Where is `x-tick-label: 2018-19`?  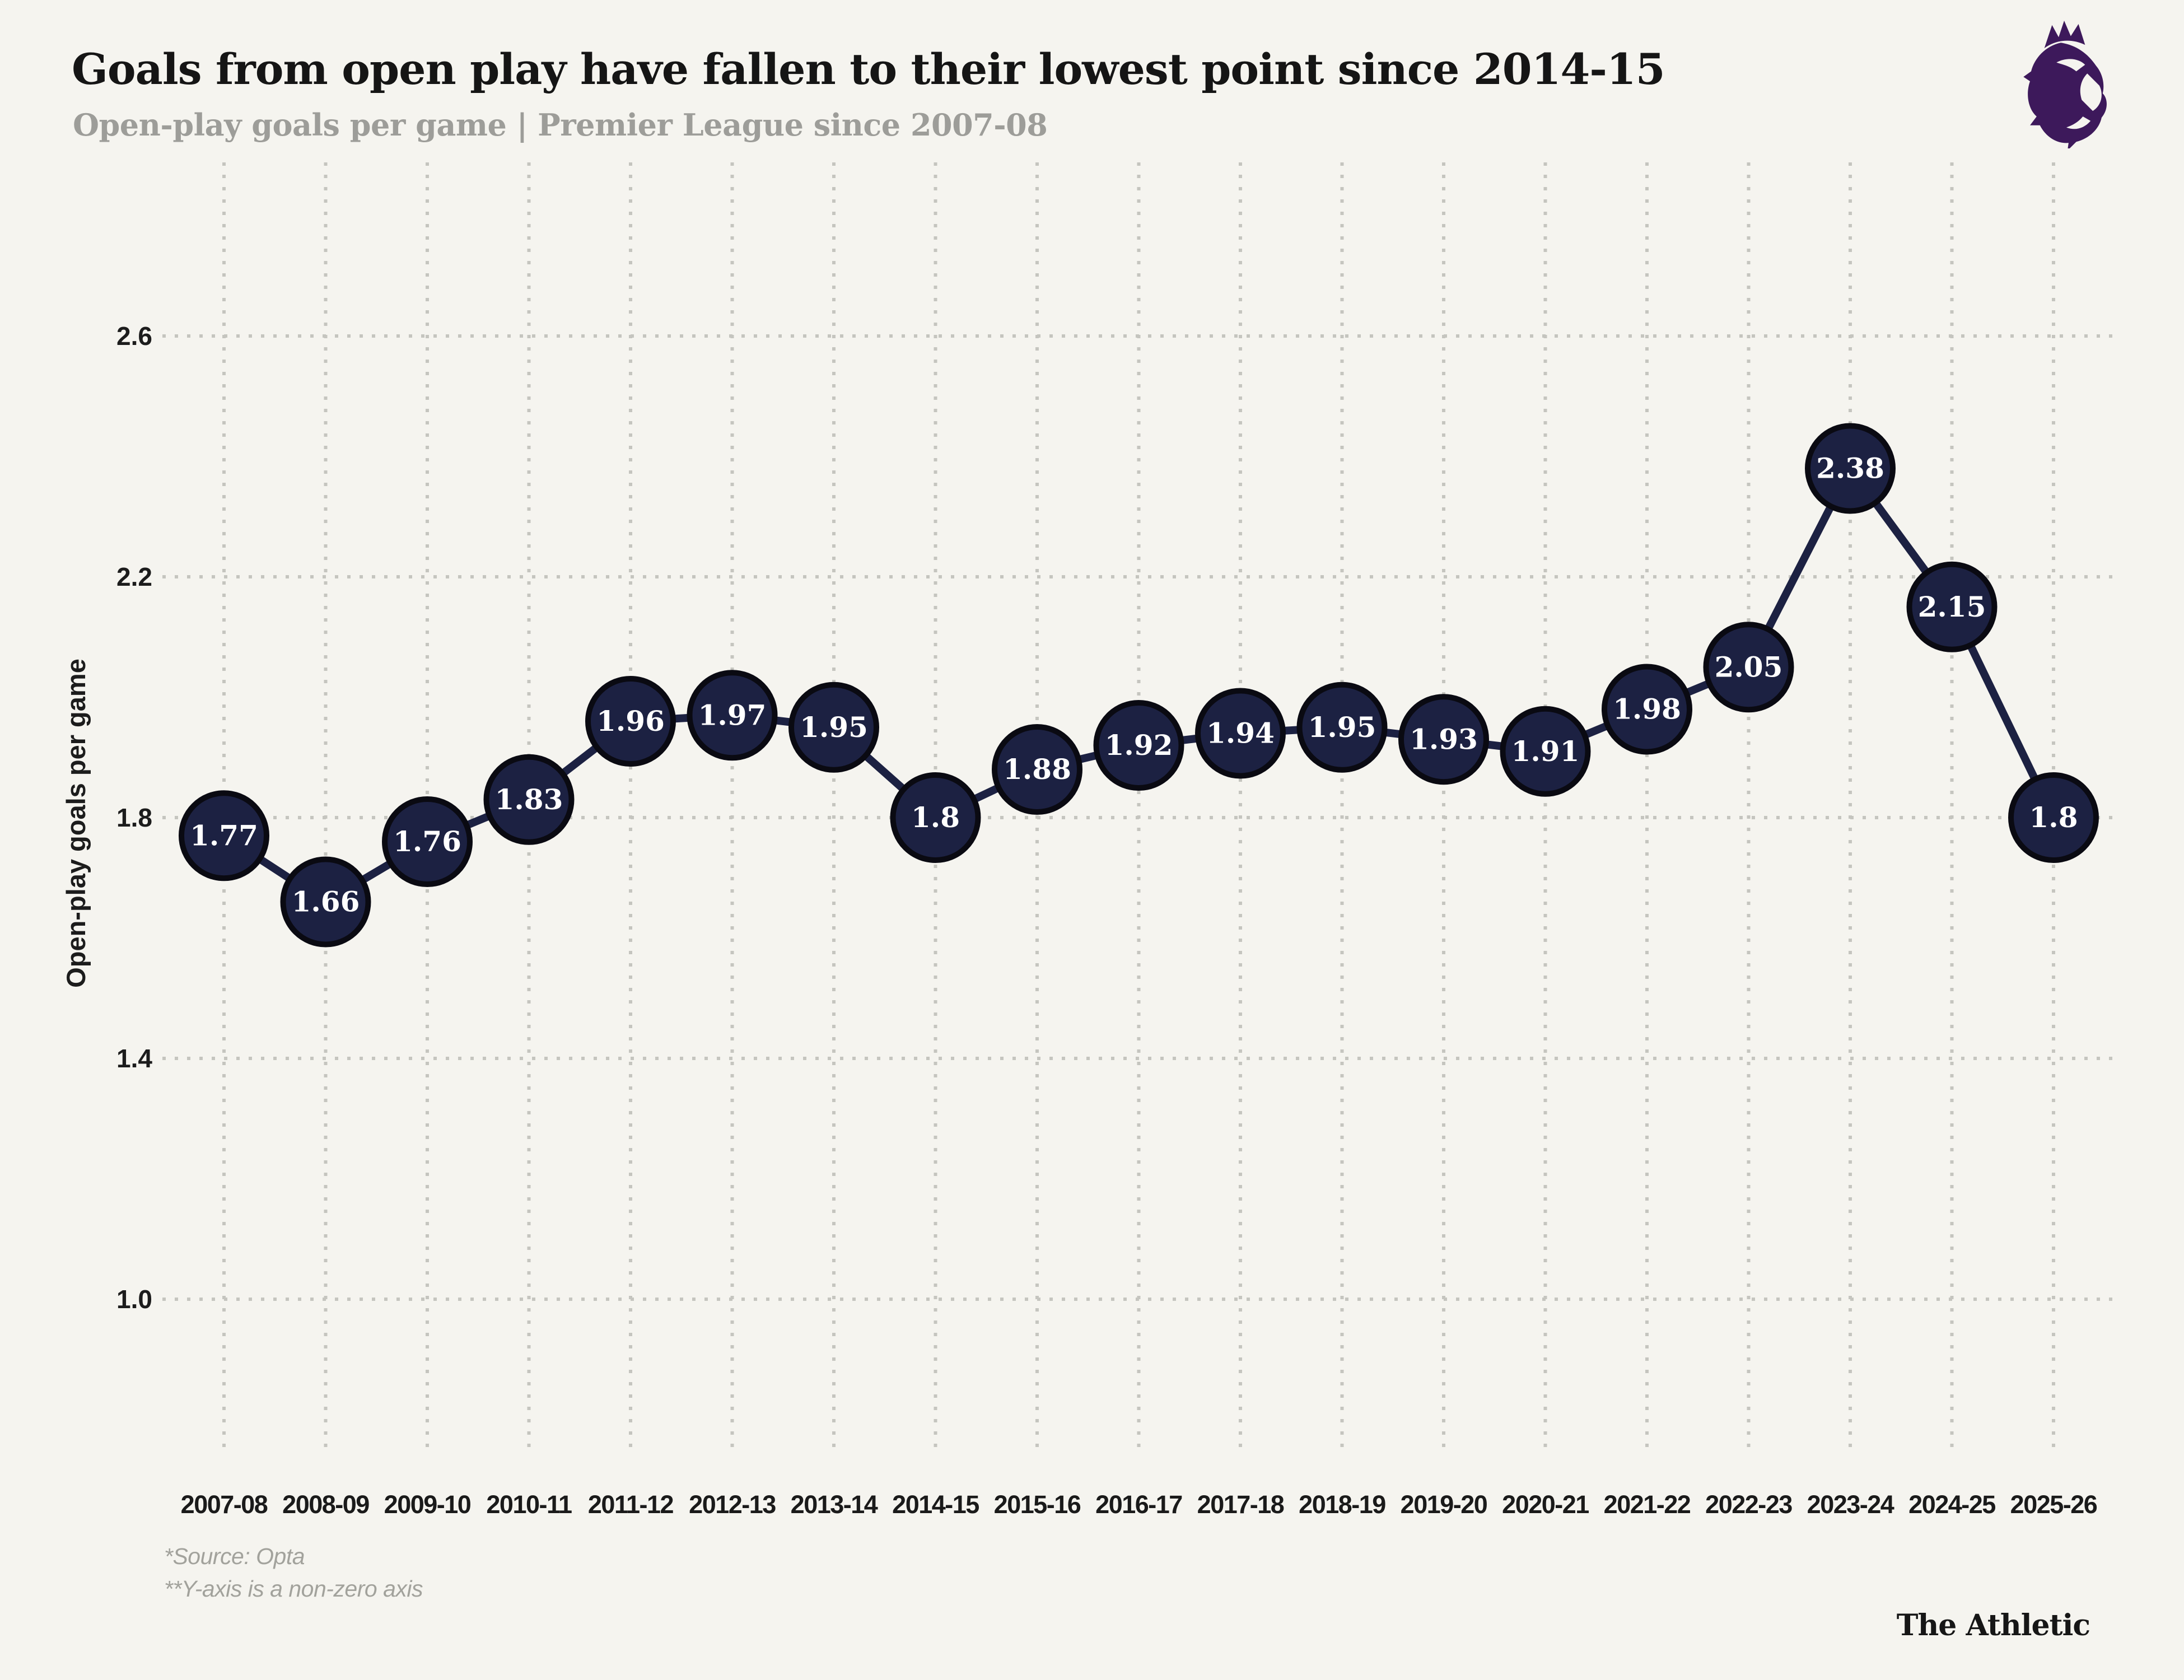
x-tick-label: 2018-19 is located at coordinates (1342, 1505).